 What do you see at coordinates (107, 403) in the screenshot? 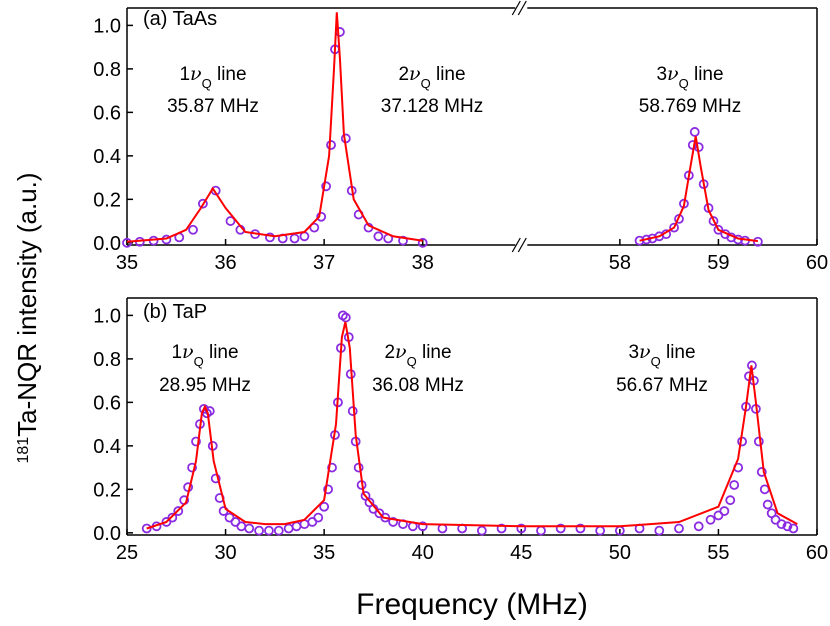
I see `y-tick-label: 0.6` at bounding box center [107, 403].